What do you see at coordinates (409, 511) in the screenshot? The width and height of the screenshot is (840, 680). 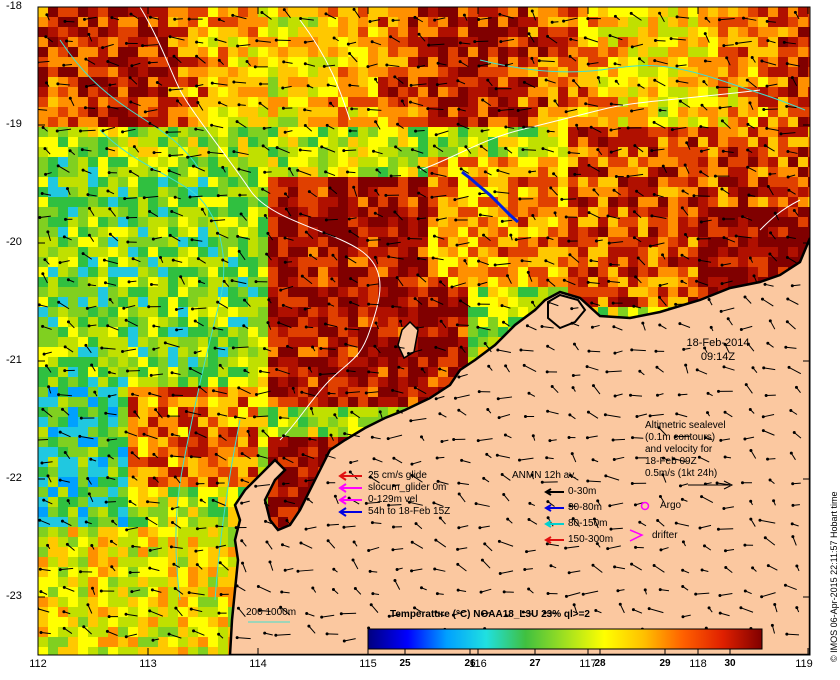 I see `glider-legend-item: 54h to 18-Feb 15Z` at bounding box center [409, 511].